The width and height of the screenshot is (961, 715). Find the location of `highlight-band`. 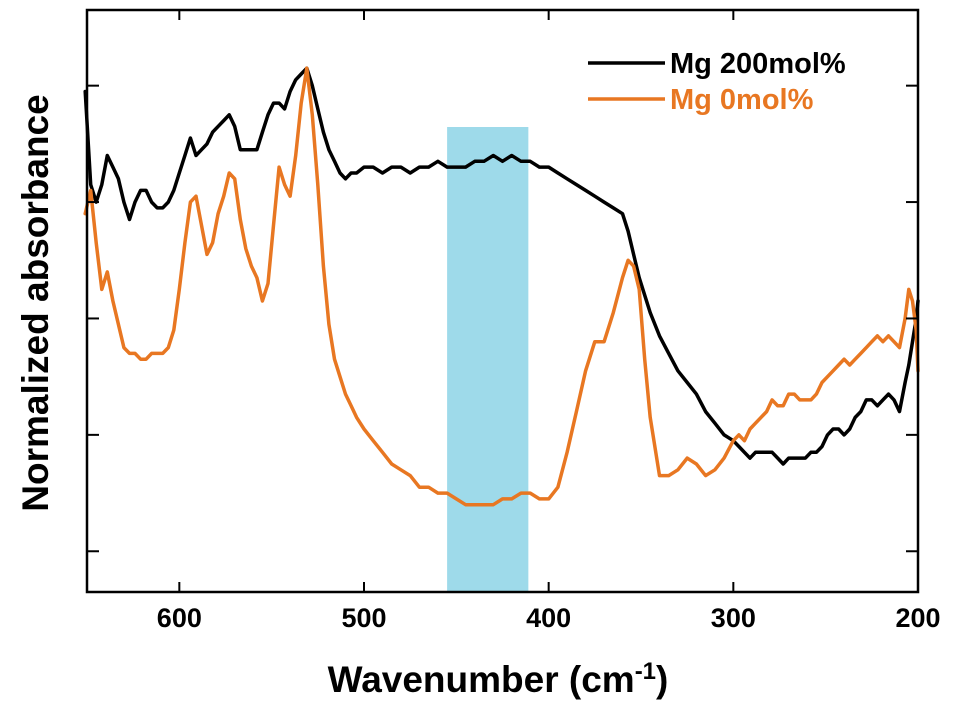

highlight-band is located at coordinates (488, 359).